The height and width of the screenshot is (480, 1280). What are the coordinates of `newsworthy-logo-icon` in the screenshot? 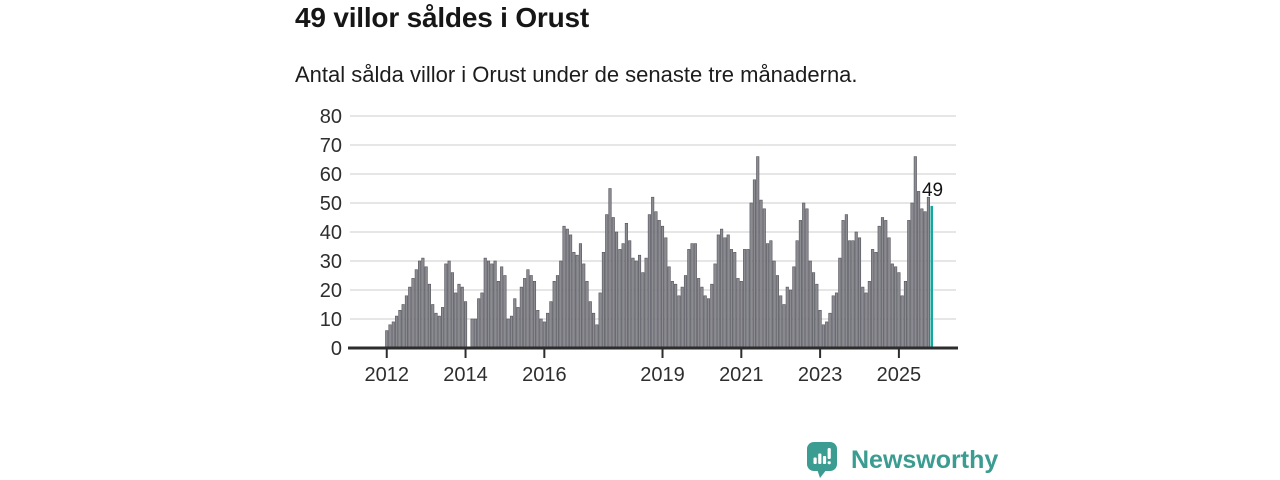 It's located at (822, 460).